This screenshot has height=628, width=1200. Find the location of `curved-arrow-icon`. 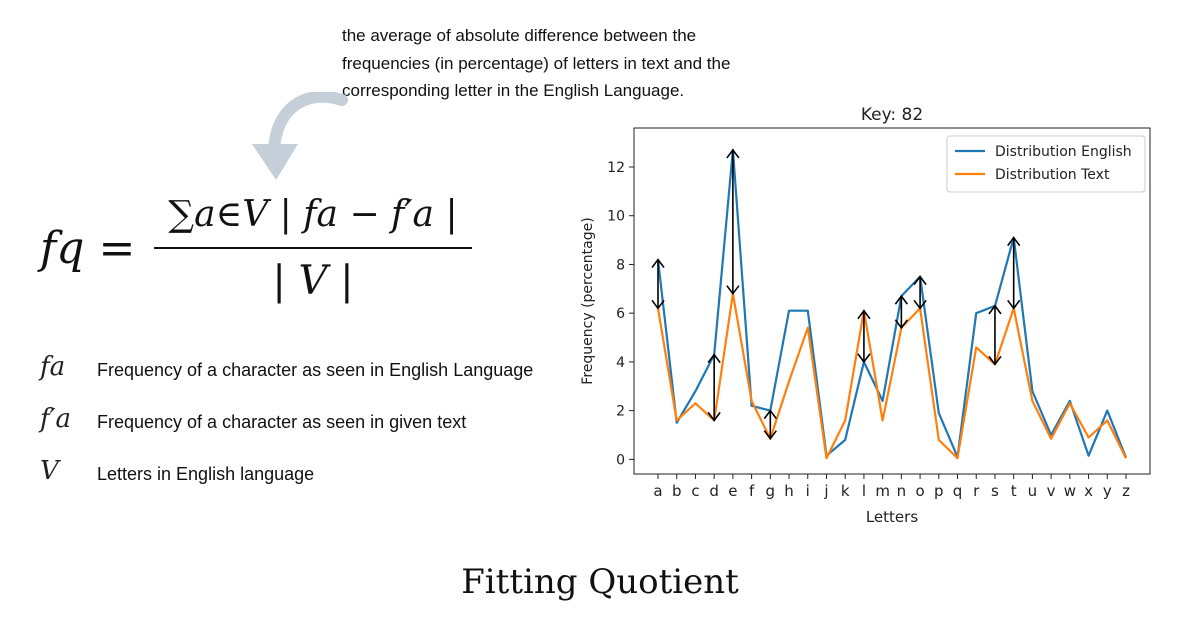

curved-arrow-icon is located at coordinates (300, 136).